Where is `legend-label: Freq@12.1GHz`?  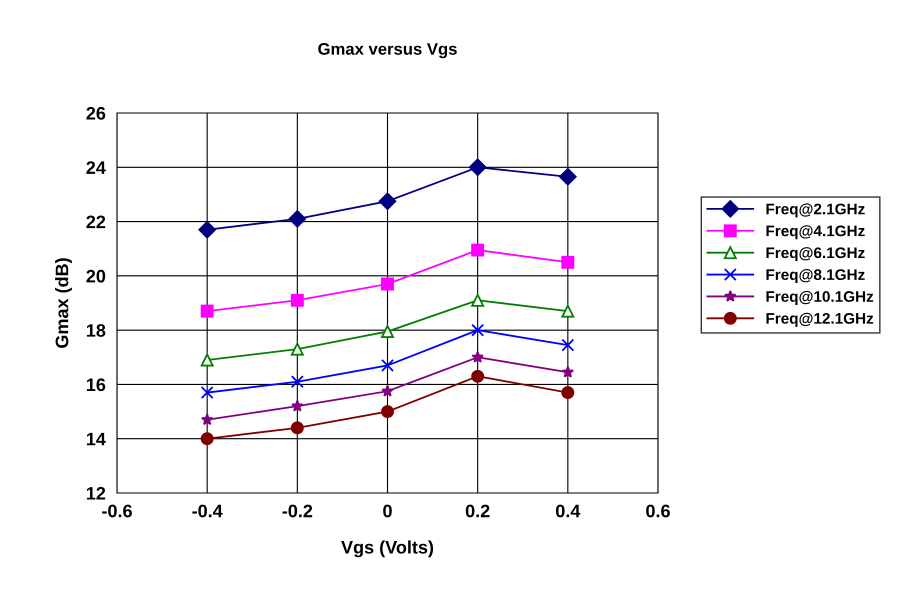
legend-label: Freq@12.1GHz is located at coordinates (820, 319).